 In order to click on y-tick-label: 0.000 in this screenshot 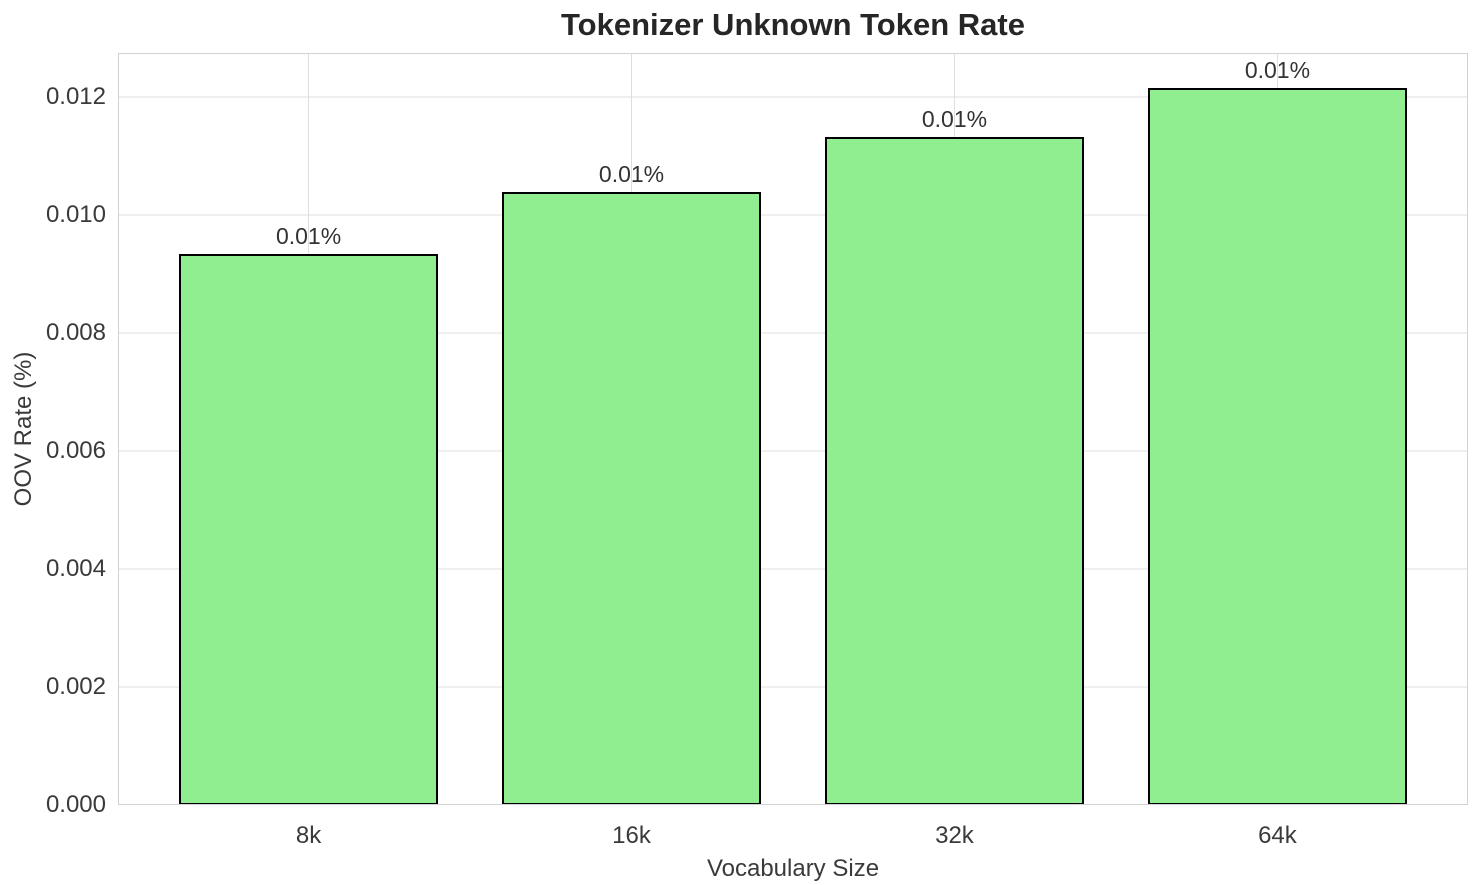, I will do `click(75, 804)`.